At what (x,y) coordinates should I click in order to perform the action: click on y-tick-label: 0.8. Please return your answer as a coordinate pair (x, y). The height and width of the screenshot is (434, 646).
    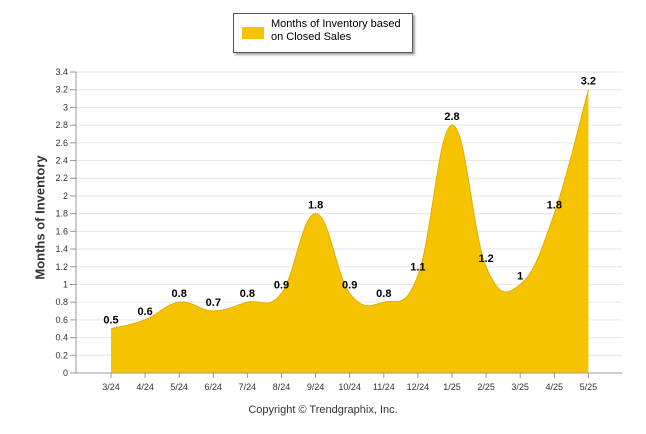
    Looking at the image, I should click on (61, 302).